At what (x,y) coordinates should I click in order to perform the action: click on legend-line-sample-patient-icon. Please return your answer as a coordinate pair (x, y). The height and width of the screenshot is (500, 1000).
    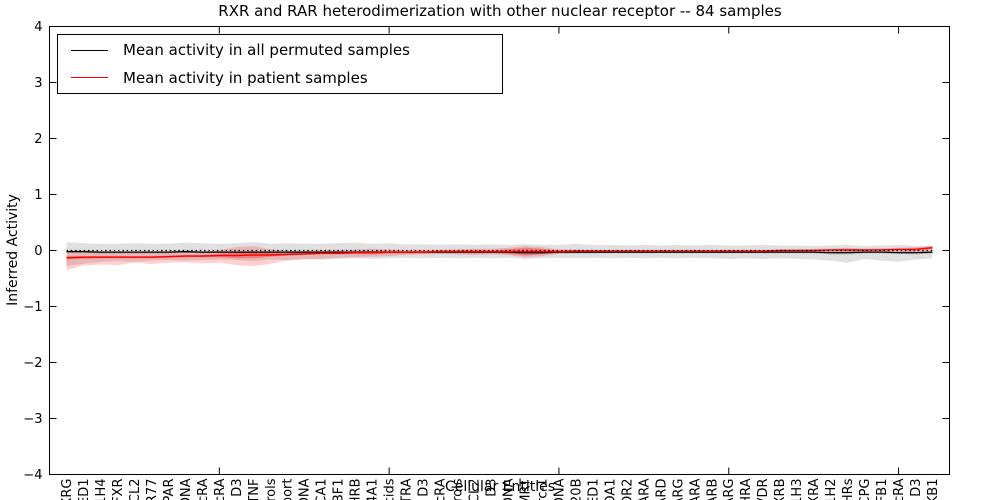
    Looking at the image, I should click on (89, 78).